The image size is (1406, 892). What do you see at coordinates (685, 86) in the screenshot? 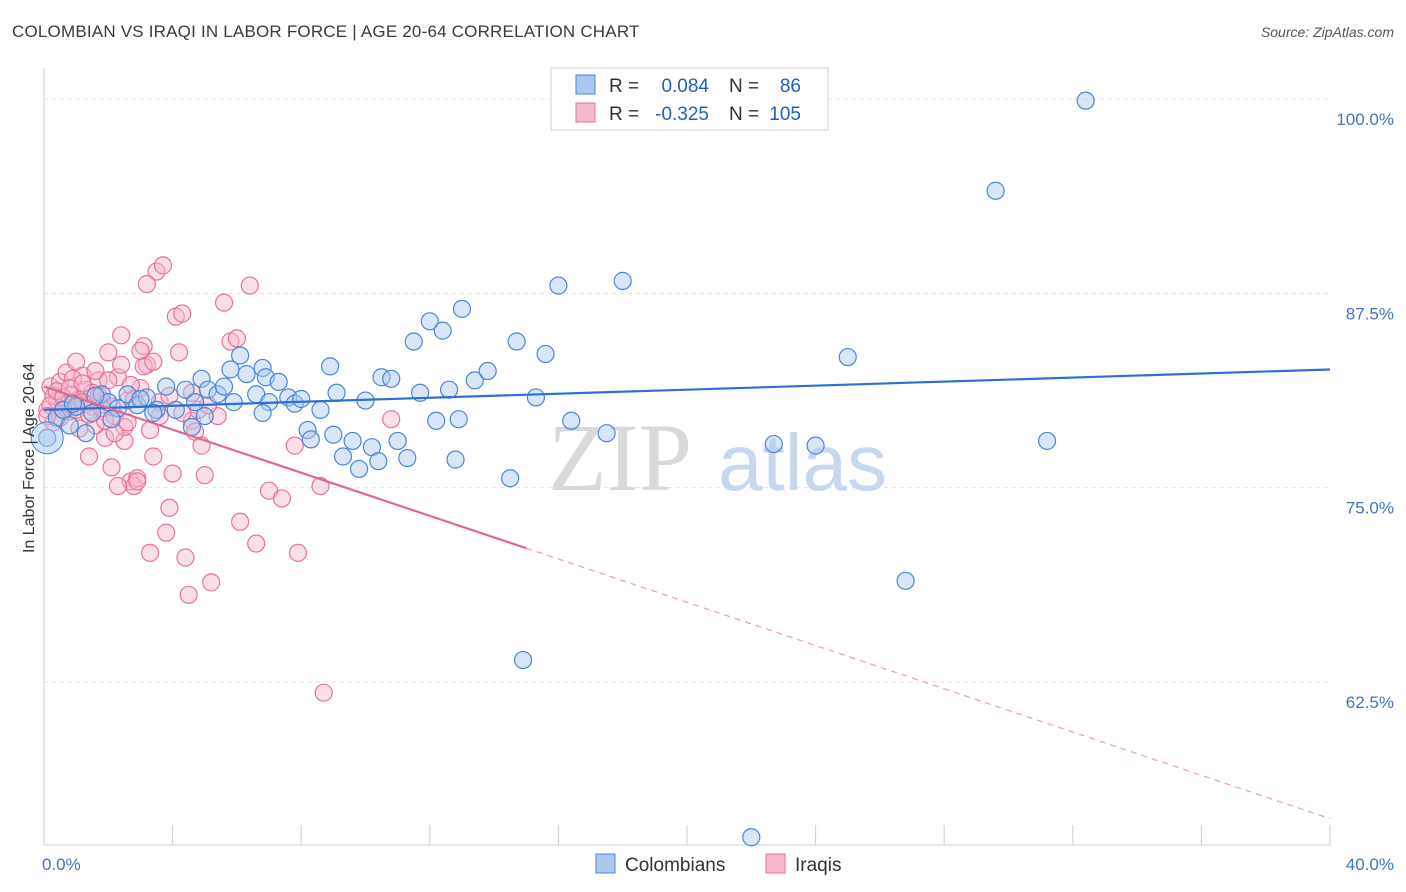
I see `legend-r-value-1: 0.084` at bounding box center [685, 86].